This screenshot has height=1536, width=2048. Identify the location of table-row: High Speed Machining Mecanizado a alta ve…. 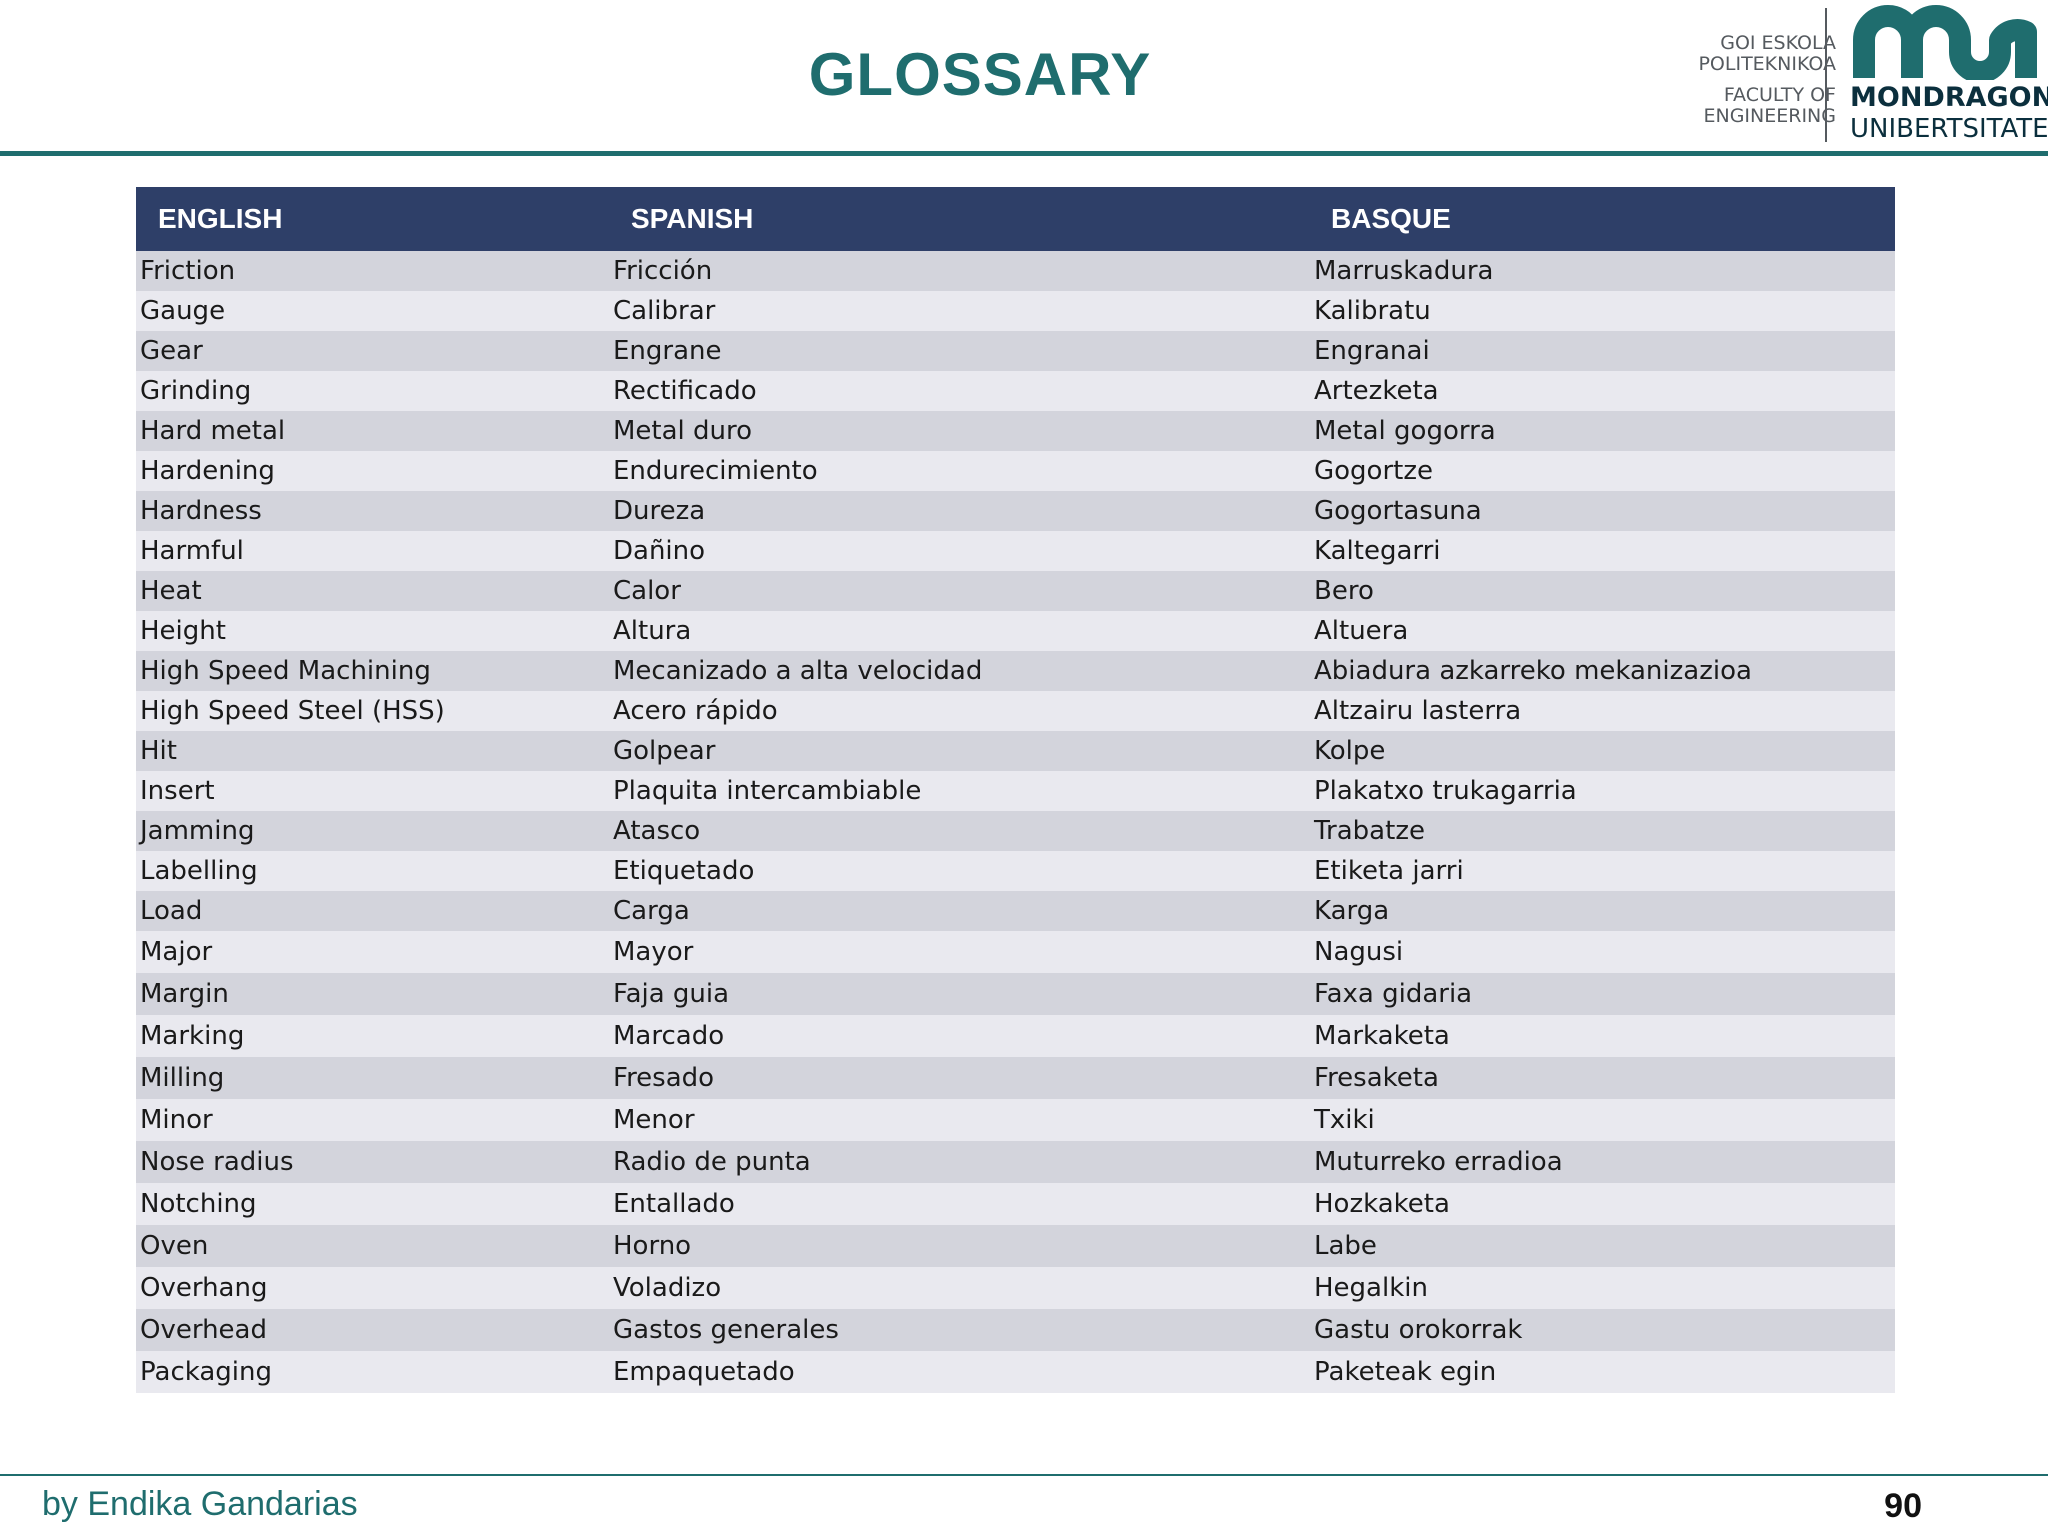
(1015, 671).